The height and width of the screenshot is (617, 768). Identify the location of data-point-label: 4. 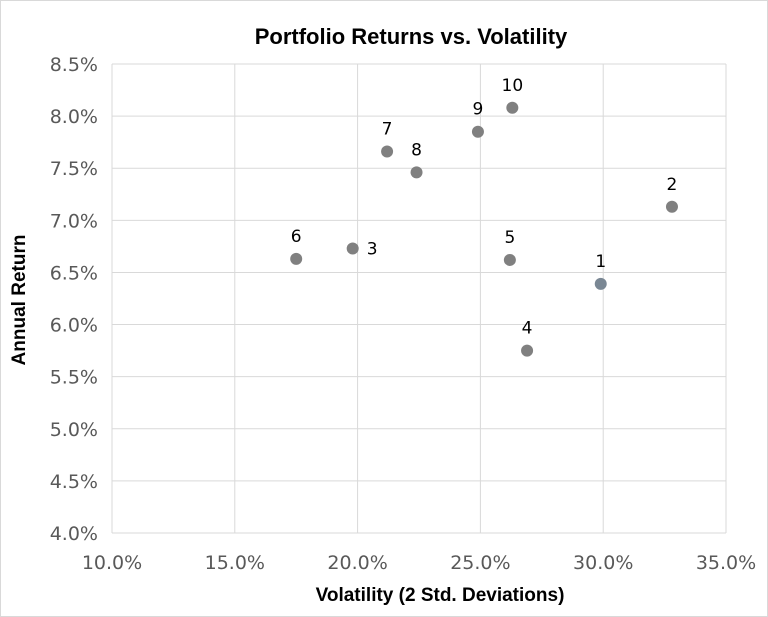
(527, 329).